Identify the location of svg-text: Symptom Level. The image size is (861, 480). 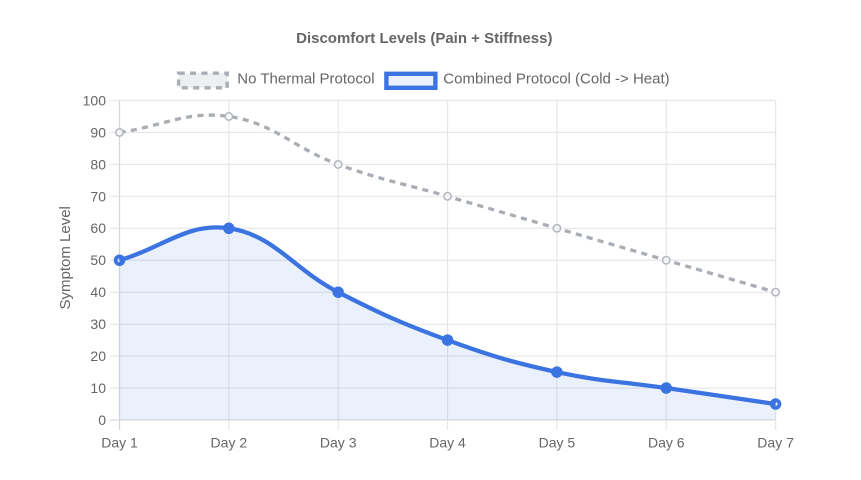
(65, 257).